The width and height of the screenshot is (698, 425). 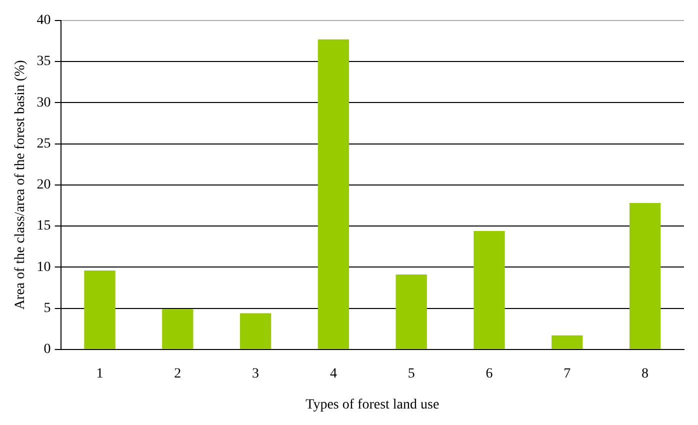 I want to click on y-tick-label: 35, so click(x=43, y=62).